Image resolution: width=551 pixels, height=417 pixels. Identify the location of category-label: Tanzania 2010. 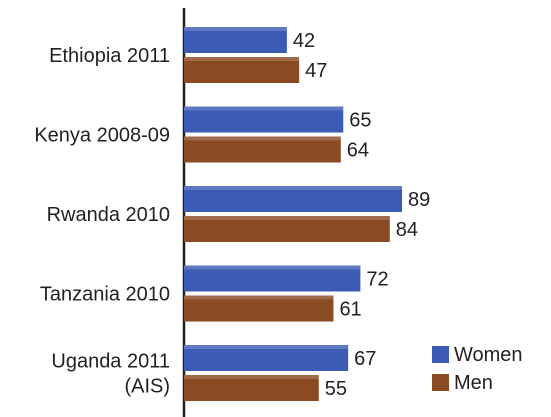
(105, 295).